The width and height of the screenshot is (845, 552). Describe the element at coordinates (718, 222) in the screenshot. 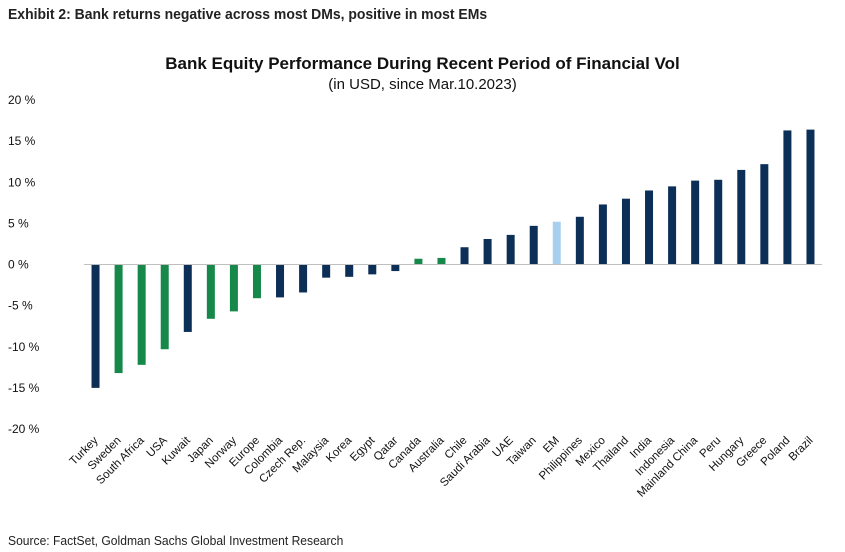

I see `bar-peru` at that location.